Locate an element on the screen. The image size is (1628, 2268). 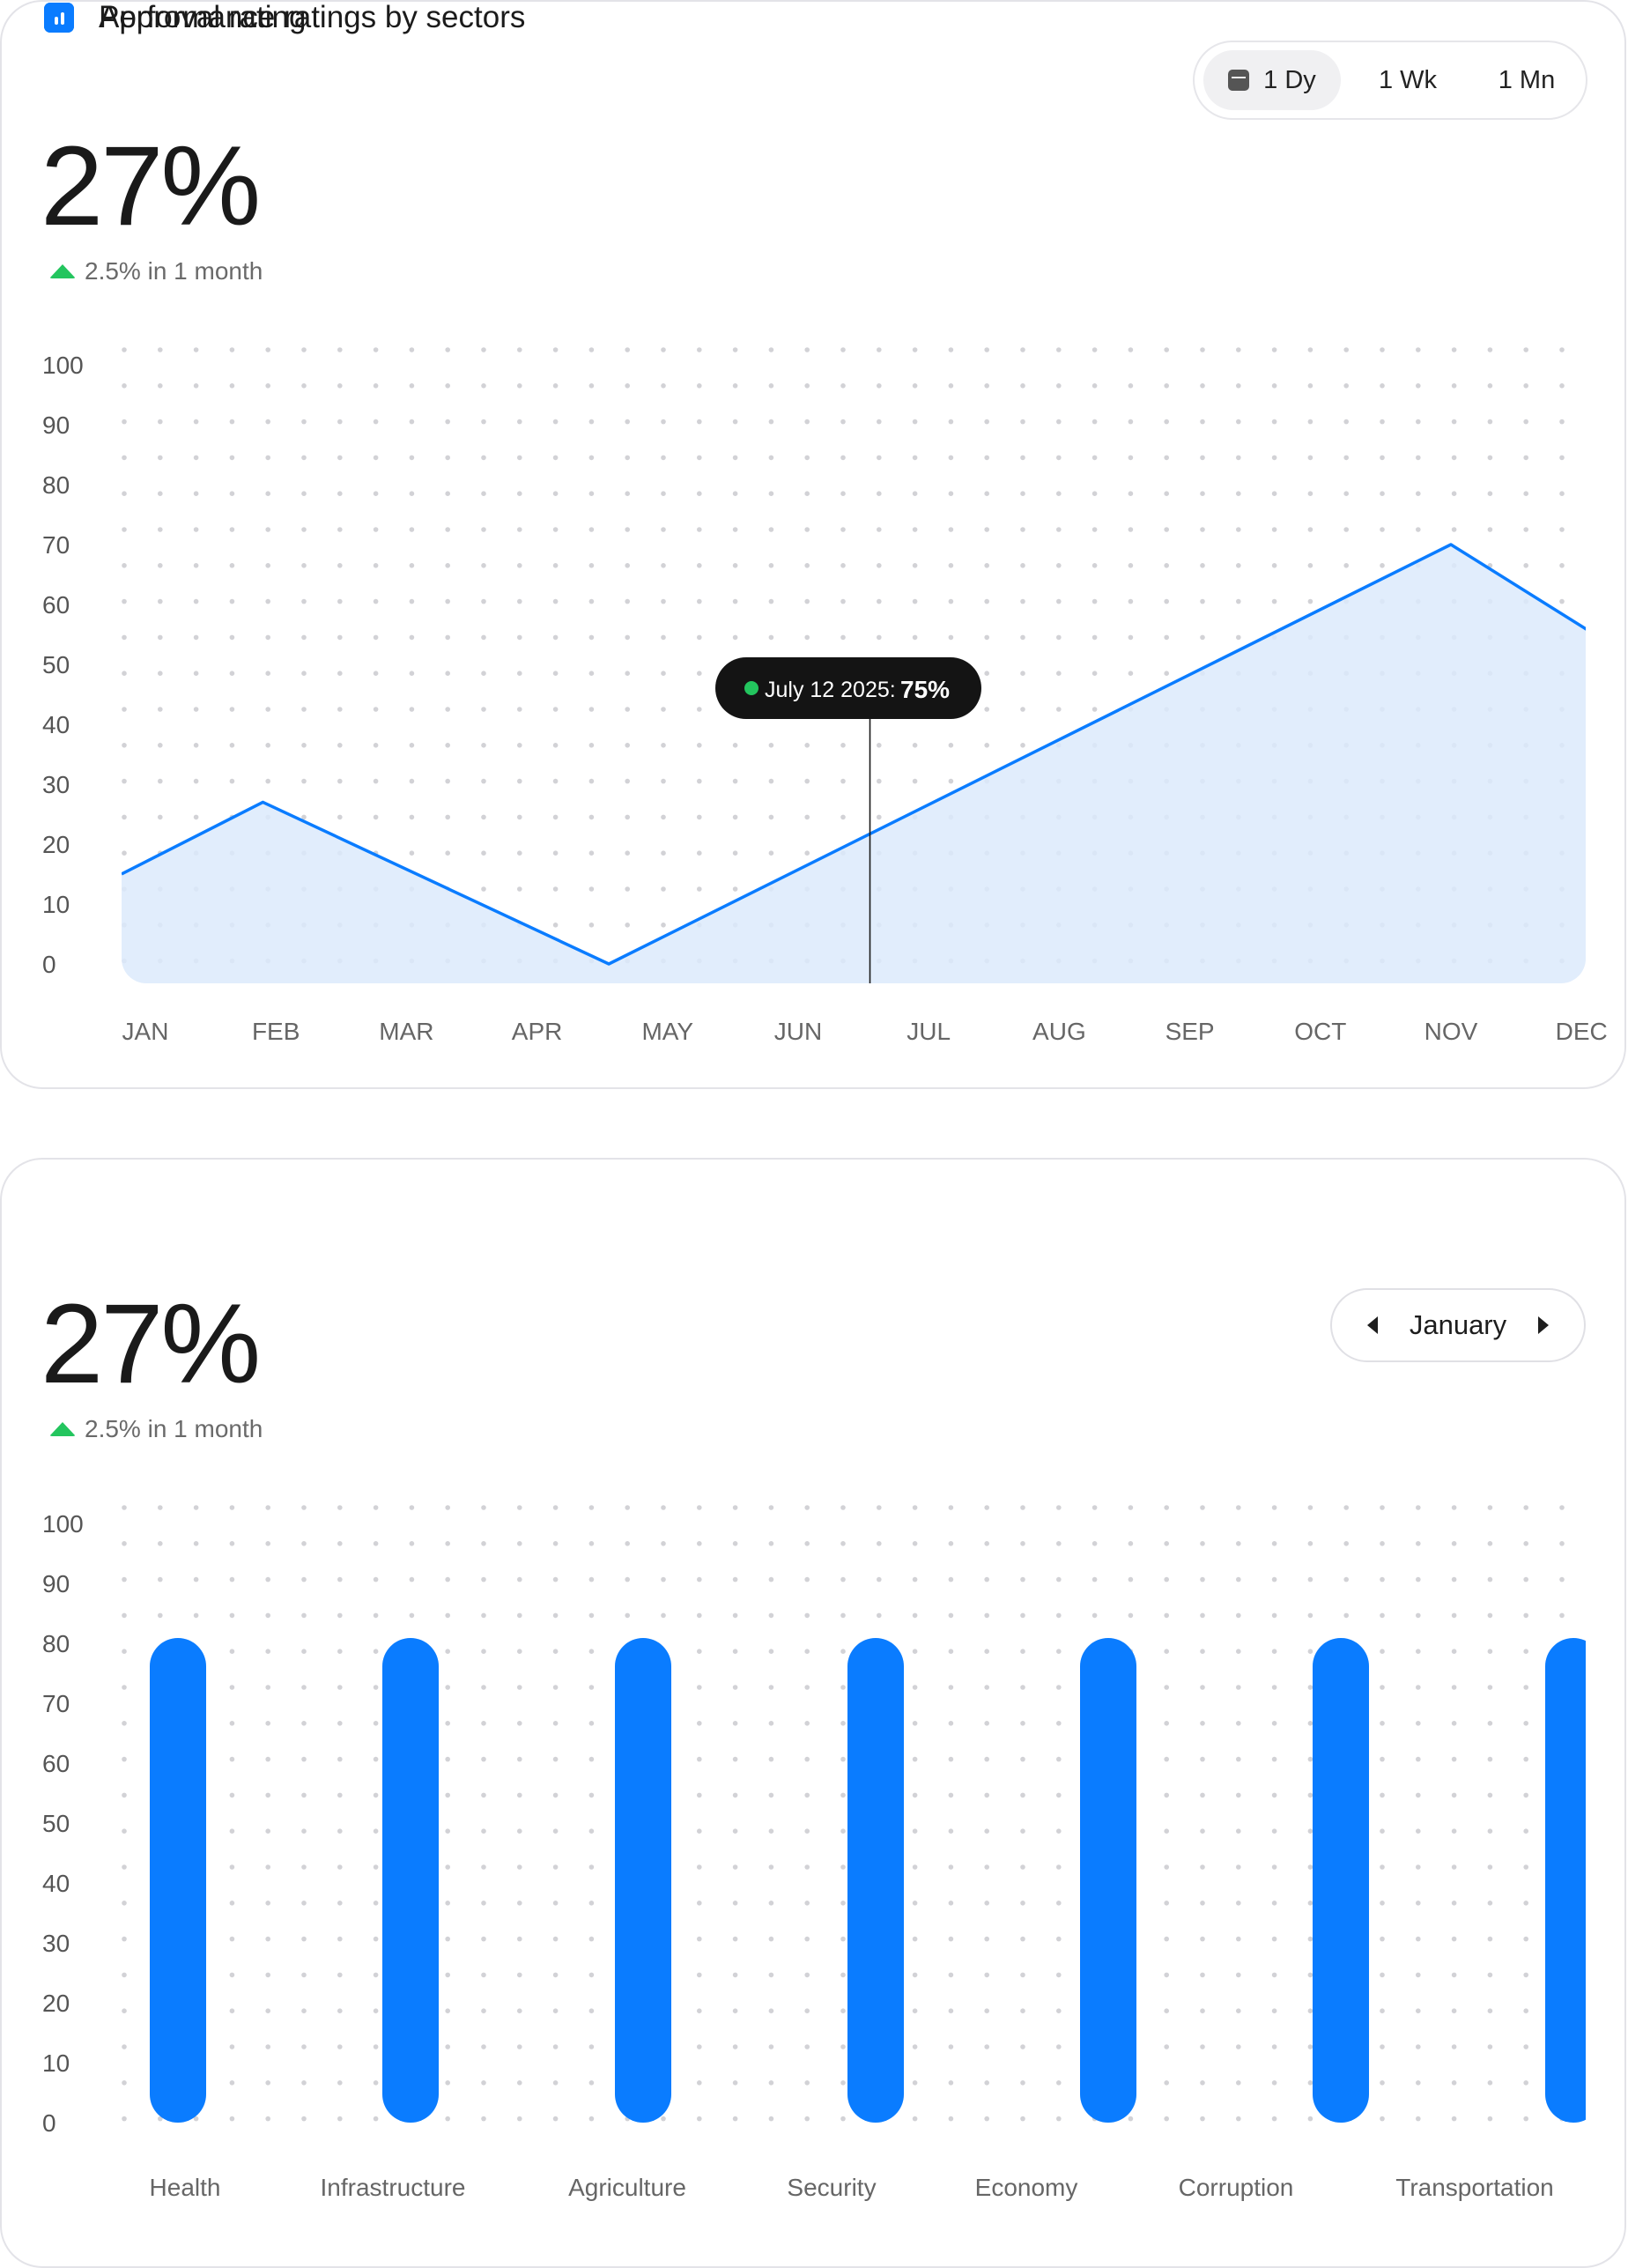
sector-delta: 2.5% in 1 month is located at coordinates (156, 1429).